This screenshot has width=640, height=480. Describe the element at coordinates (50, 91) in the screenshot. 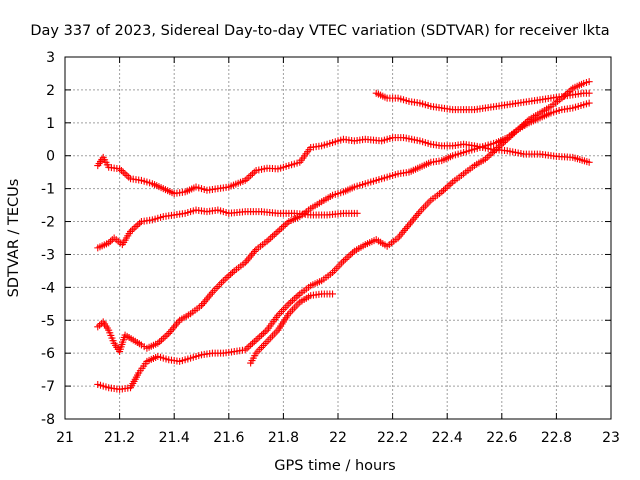

I see `y-tick-label: 2` at that location.